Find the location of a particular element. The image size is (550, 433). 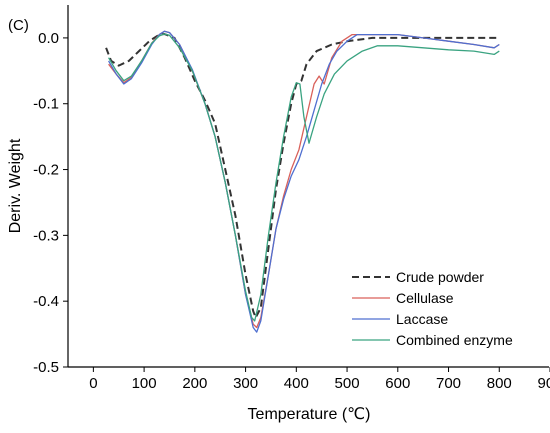

legend-label: Combined enzyme is located at coordinates (454, 340).